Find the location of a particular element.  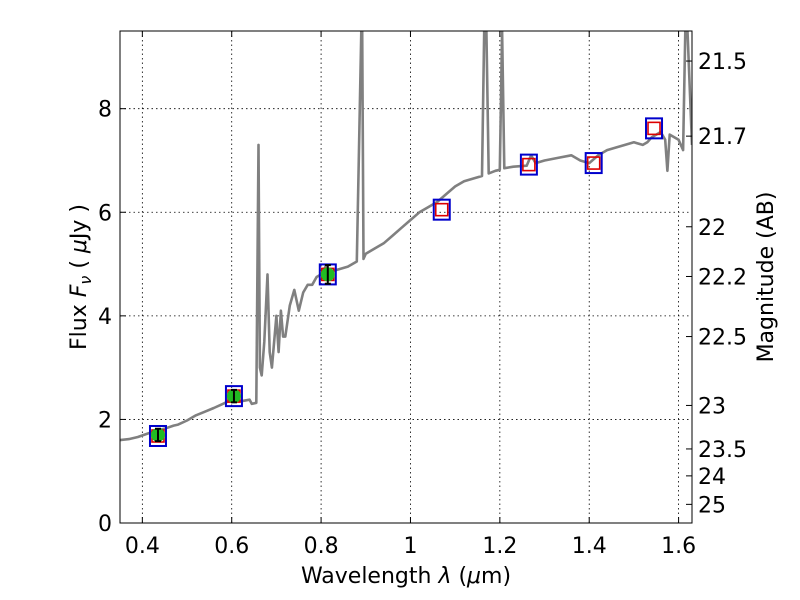

y2-tick-label: 23.5 is located at coordinates (722, 450).